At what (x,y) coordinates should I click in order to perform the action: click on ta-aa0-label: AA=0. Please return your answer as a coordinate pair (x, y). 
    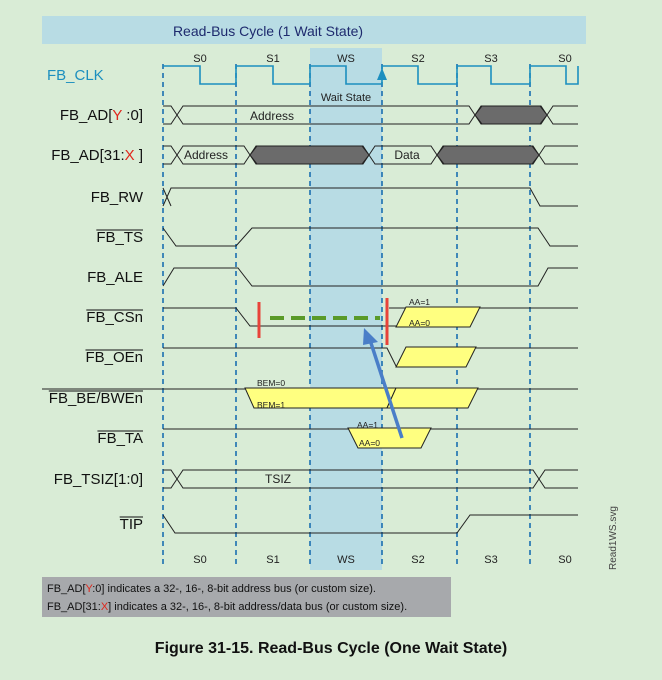
    Looking at the image, I should click on (369, 443).